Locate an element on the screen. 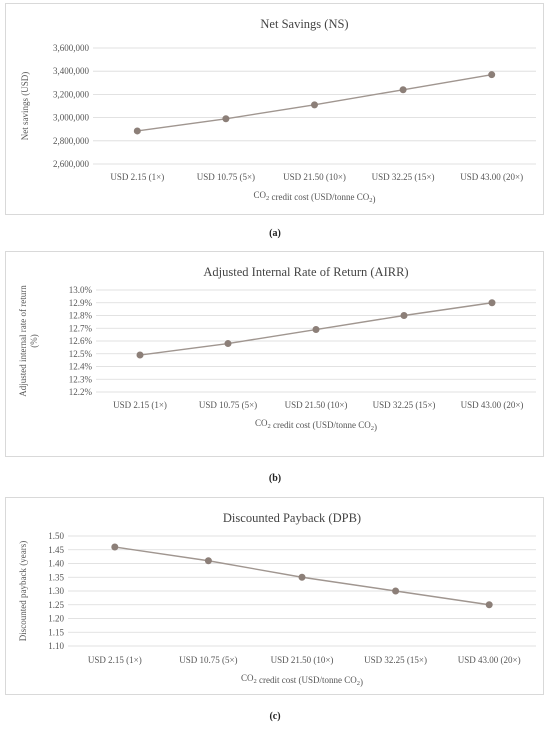 The height and width of the screenshot is (733, 550). y-axis-label: Net savings (USD) is located at coordinates (25, 106).